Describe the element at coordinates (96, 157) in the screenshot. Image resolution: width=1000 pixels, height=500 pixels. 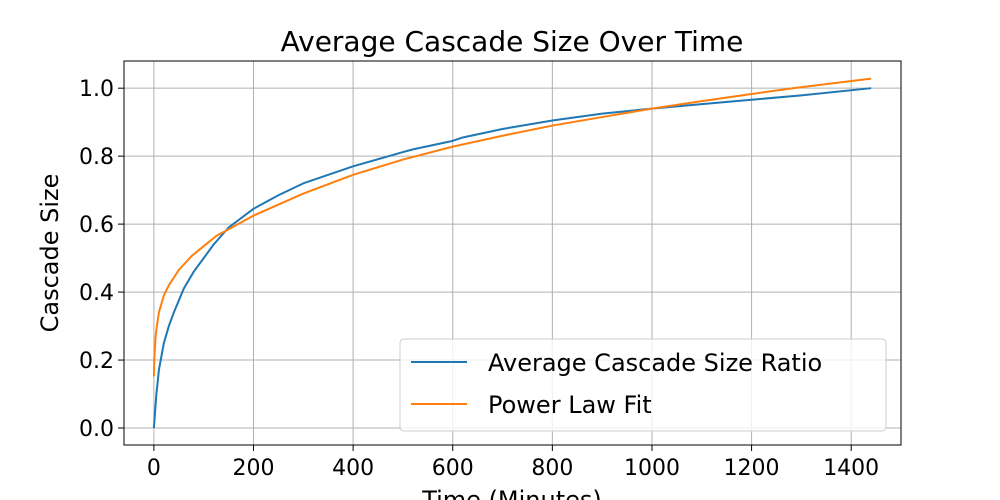
I see `y-tick-label: 0.8` at that location.